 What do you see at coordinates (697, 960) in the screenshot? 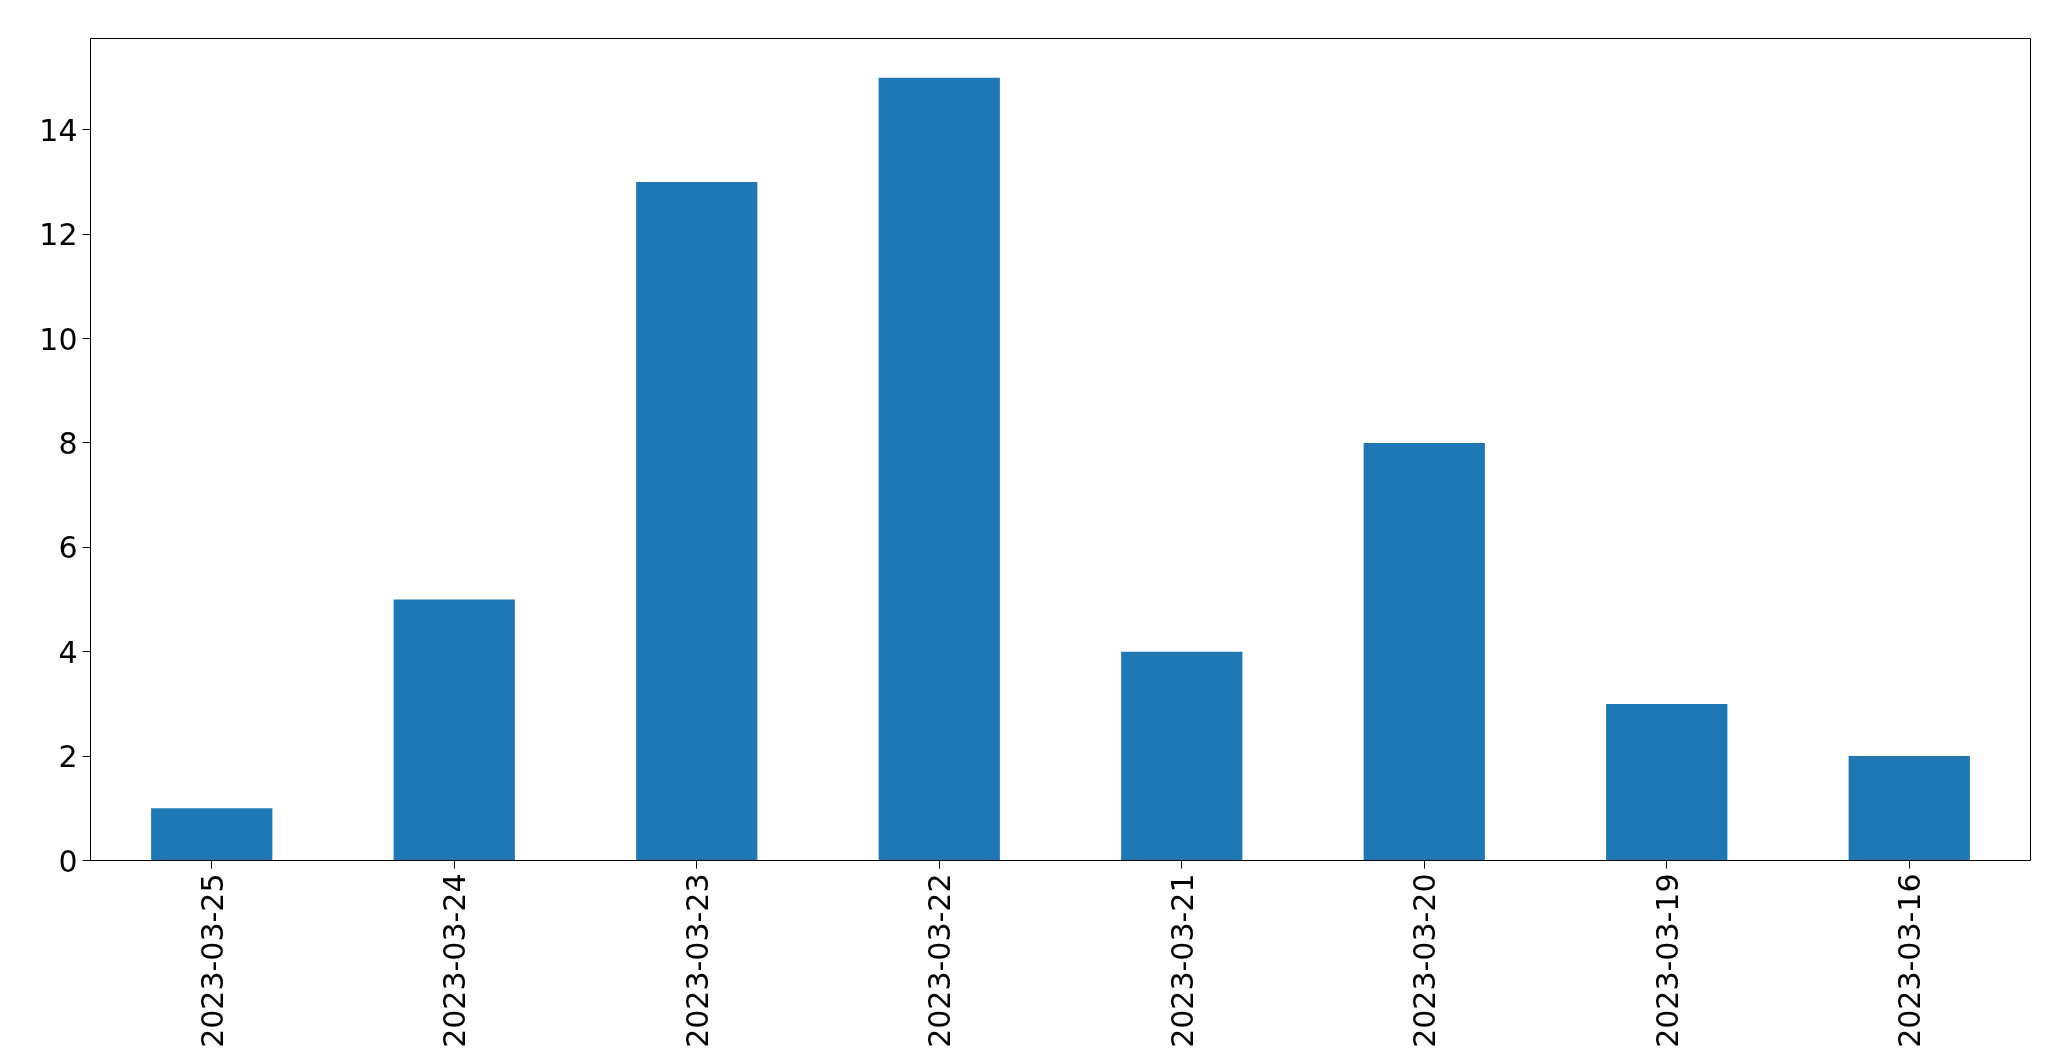
I see `x-tick-label: 2023-03-23` at bounding box center [697, 960].